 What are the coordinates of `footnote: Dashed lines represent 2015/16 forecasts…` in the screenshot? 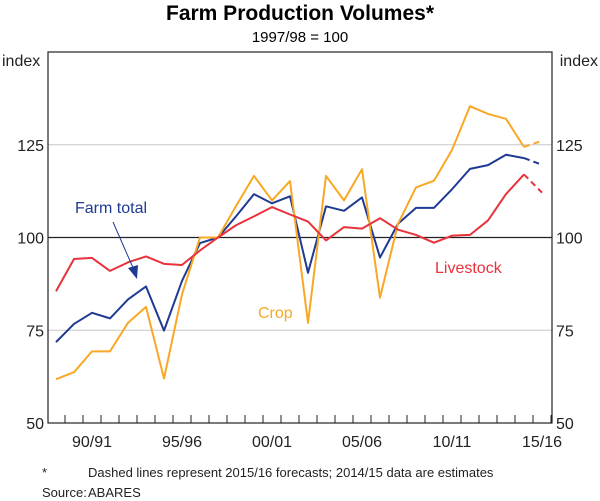 It's located at (291, 472).